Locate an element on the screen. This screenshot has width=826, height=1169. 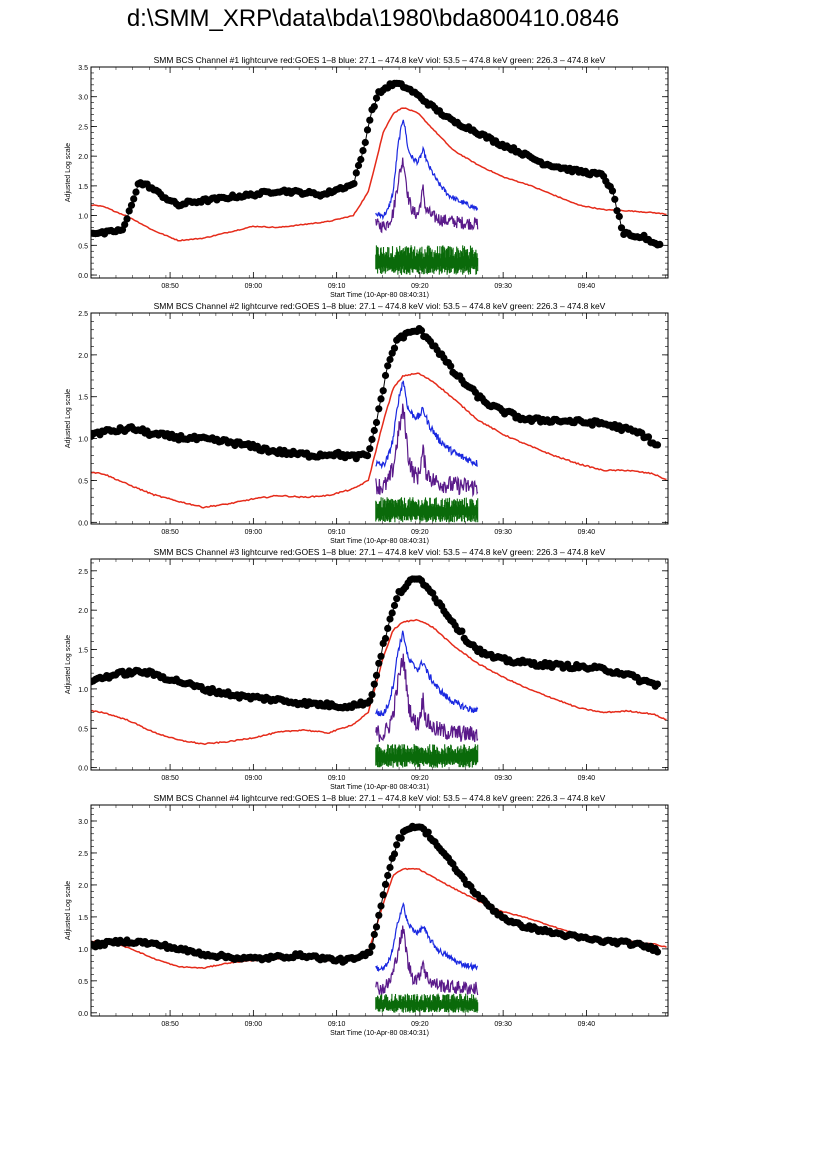
y-tick-label: 3.5 is located at coordinates (83, 68).